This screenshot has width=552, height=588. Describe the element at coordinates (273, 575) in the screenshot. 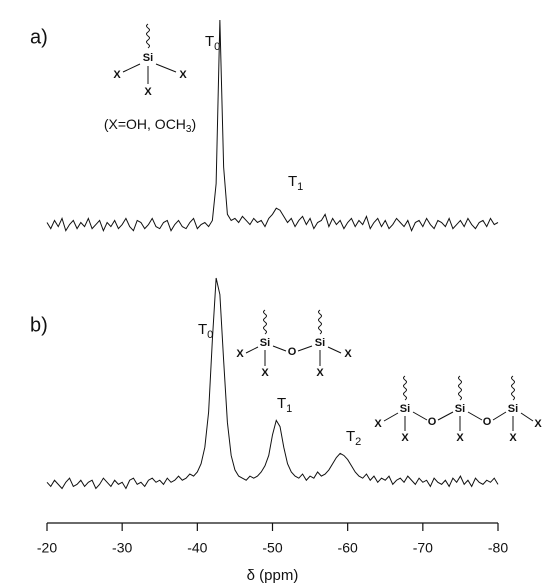

I see `x-axis-label: δ (ppm)` at that location.